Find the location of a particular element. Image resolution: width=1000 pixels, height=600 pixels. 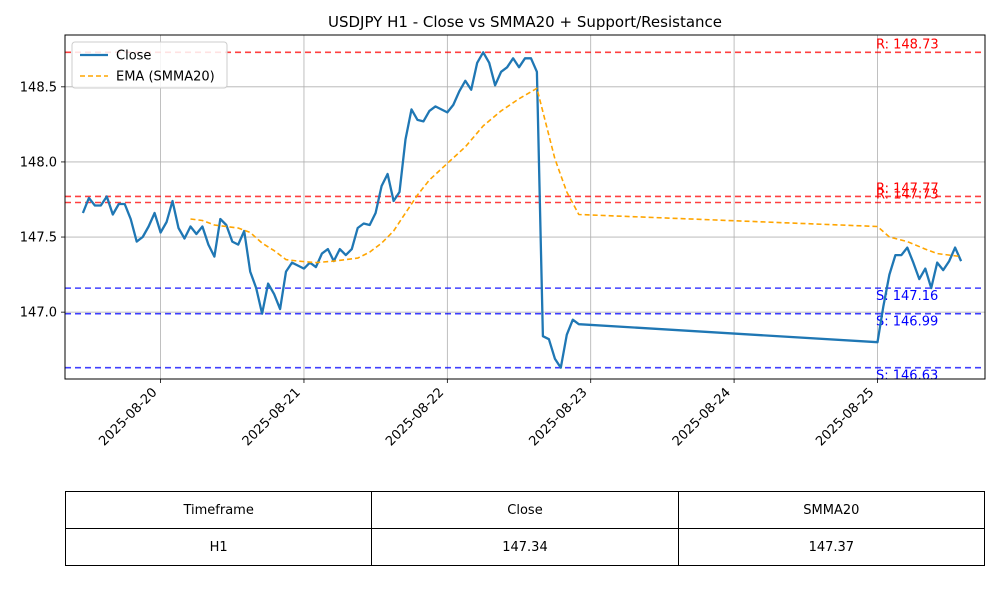

x-tick-label: 2025-08-25 is located at coordinates (845, 417).